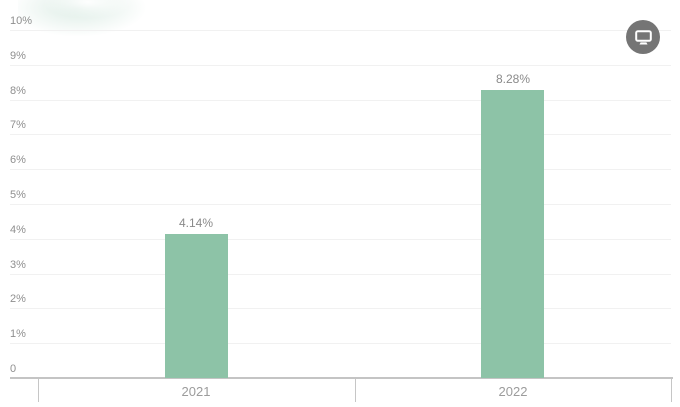  What do you see at coordinates (513, 391) in the screenshot?
I see `x-axis-category-label: 2022` at bounding box center [513, 391].